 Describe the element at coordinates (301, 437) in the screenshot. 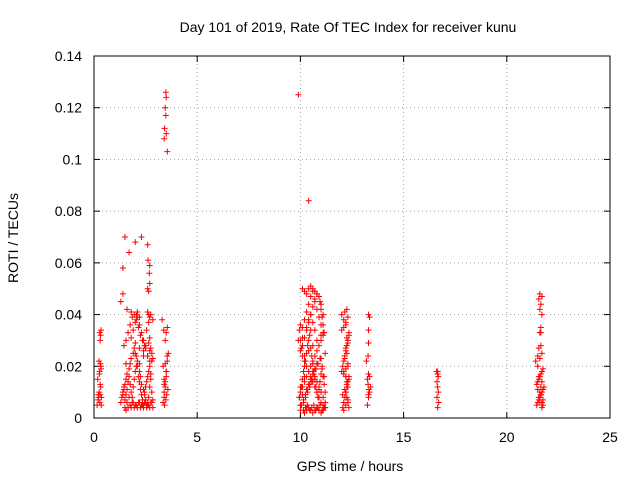

I see `x-tick-label: 10` at that location.